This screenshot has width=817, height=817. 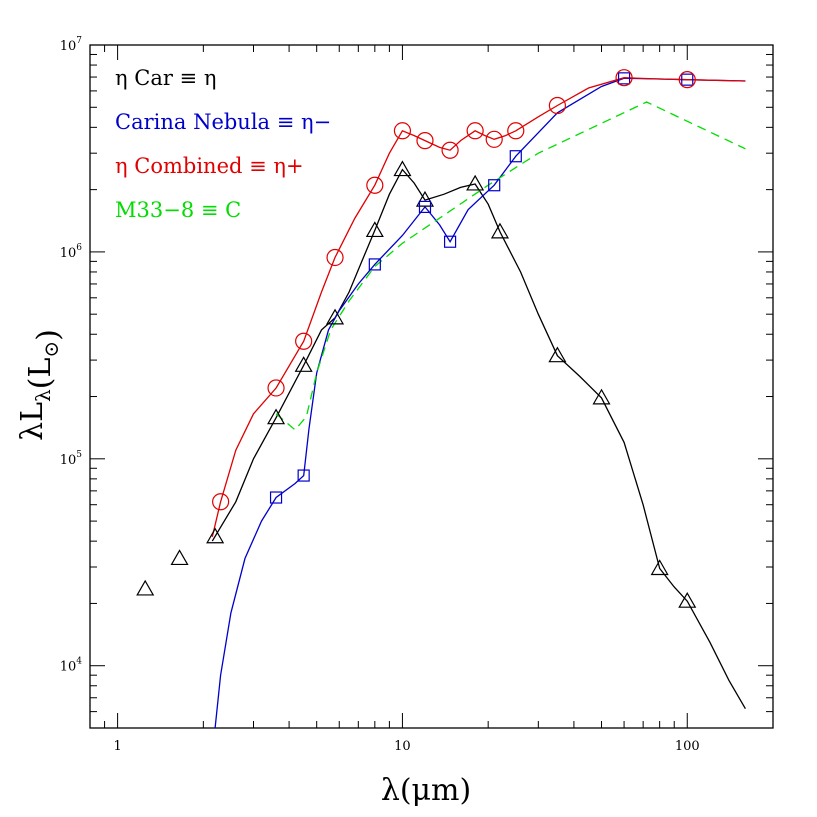 I want to click on x-tick-label: 10, so click(x=402, y=746).